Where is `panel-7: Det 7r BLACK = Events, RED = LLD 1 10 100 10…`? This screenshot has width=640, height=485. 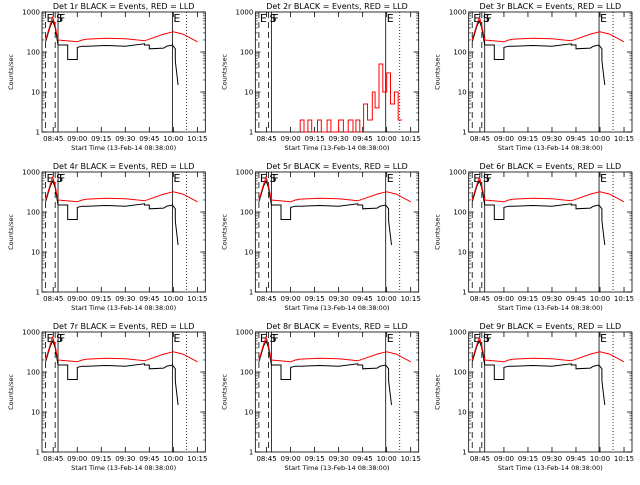 panel-7: Det 7r BLACK = Events, RED = LLD 1 10 100 10… is located at coordinates (107, 397).